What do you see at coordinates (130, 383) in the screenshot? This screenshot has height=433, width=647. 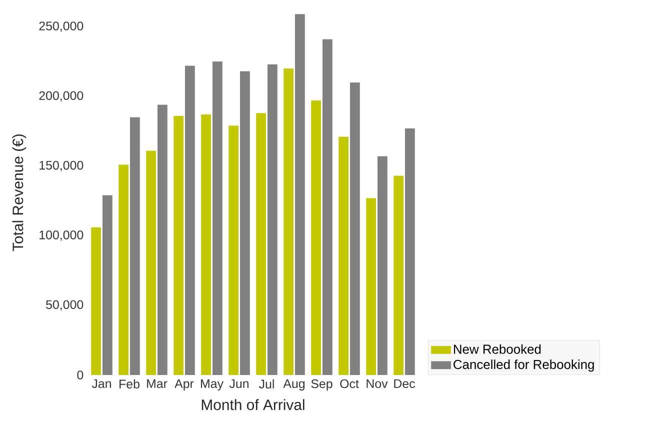 I see `x-tick-label: Feb` at bounding box center [130, 383].